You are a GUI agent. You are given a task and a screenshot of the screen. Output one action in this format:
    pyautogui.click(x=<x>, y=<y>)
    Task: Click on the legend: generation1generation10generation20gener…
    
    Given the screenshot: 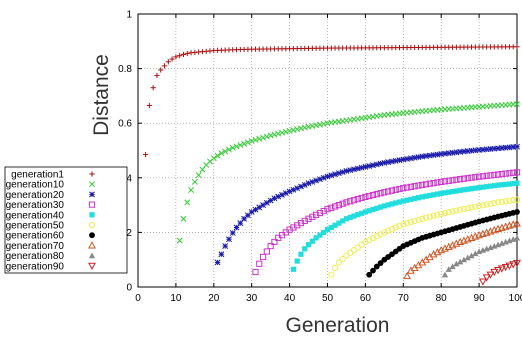 What is the action you would take?
    pyautogui.click(x=66, y=220)
    